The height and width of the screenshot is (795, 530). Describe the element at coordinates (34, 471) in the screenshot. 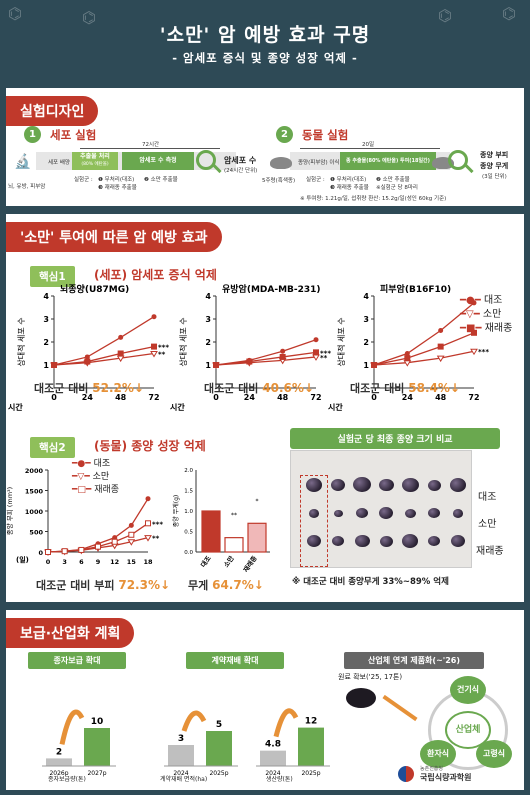

I see `y-tick-label: 2000` at that location.